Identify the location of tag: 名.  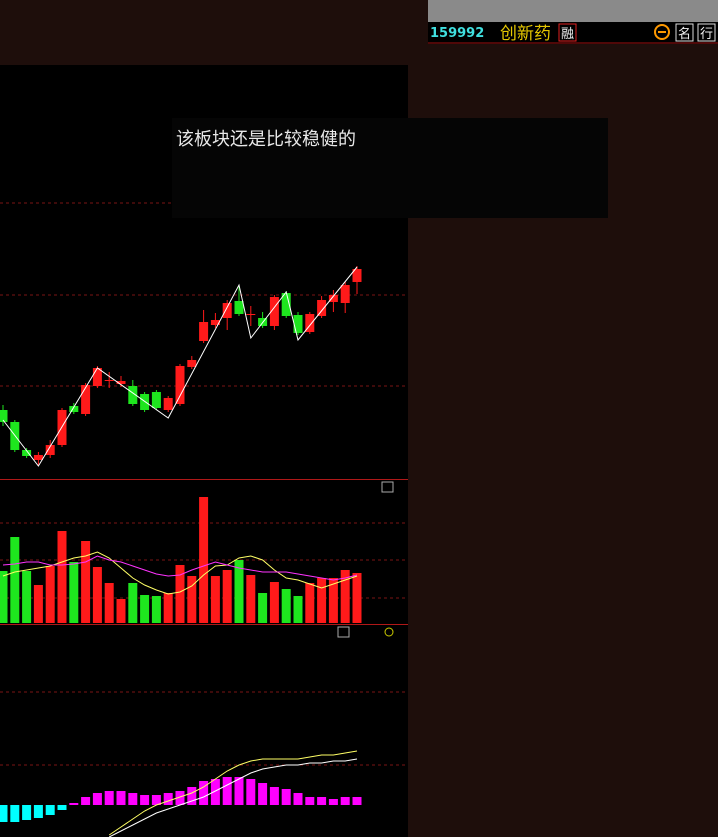
(684, 34).